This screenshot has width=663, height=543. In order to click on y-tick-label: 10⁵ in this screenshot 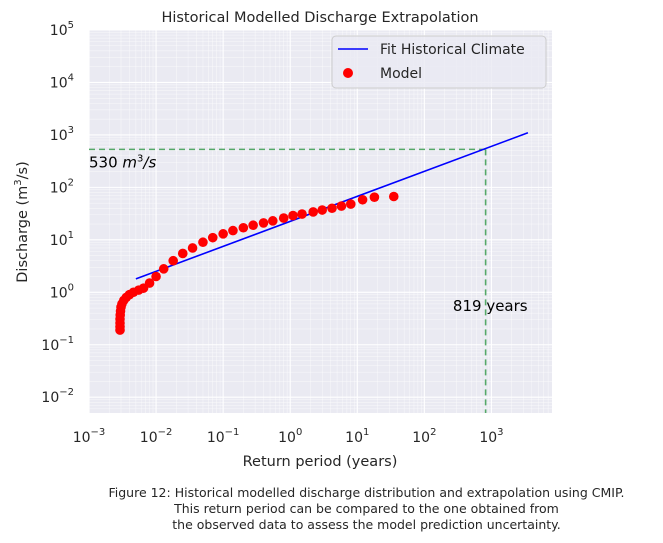, I will do `click(62, 29)`.